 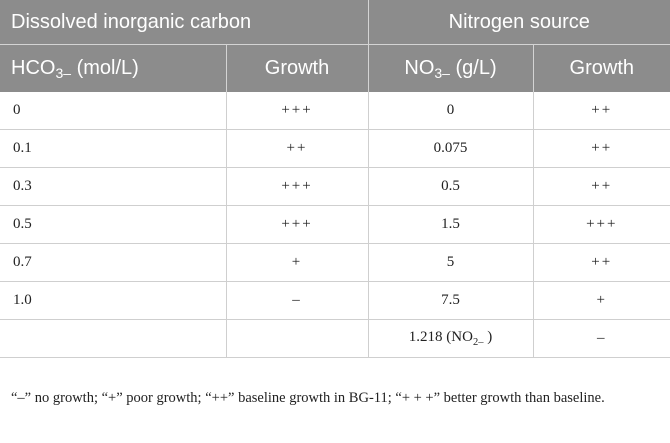 What do you see at coordinates (519, 22) in the screenshot?
I see `nitrogen-group-header: Nitrogen source` at bounding box center [519, 22].